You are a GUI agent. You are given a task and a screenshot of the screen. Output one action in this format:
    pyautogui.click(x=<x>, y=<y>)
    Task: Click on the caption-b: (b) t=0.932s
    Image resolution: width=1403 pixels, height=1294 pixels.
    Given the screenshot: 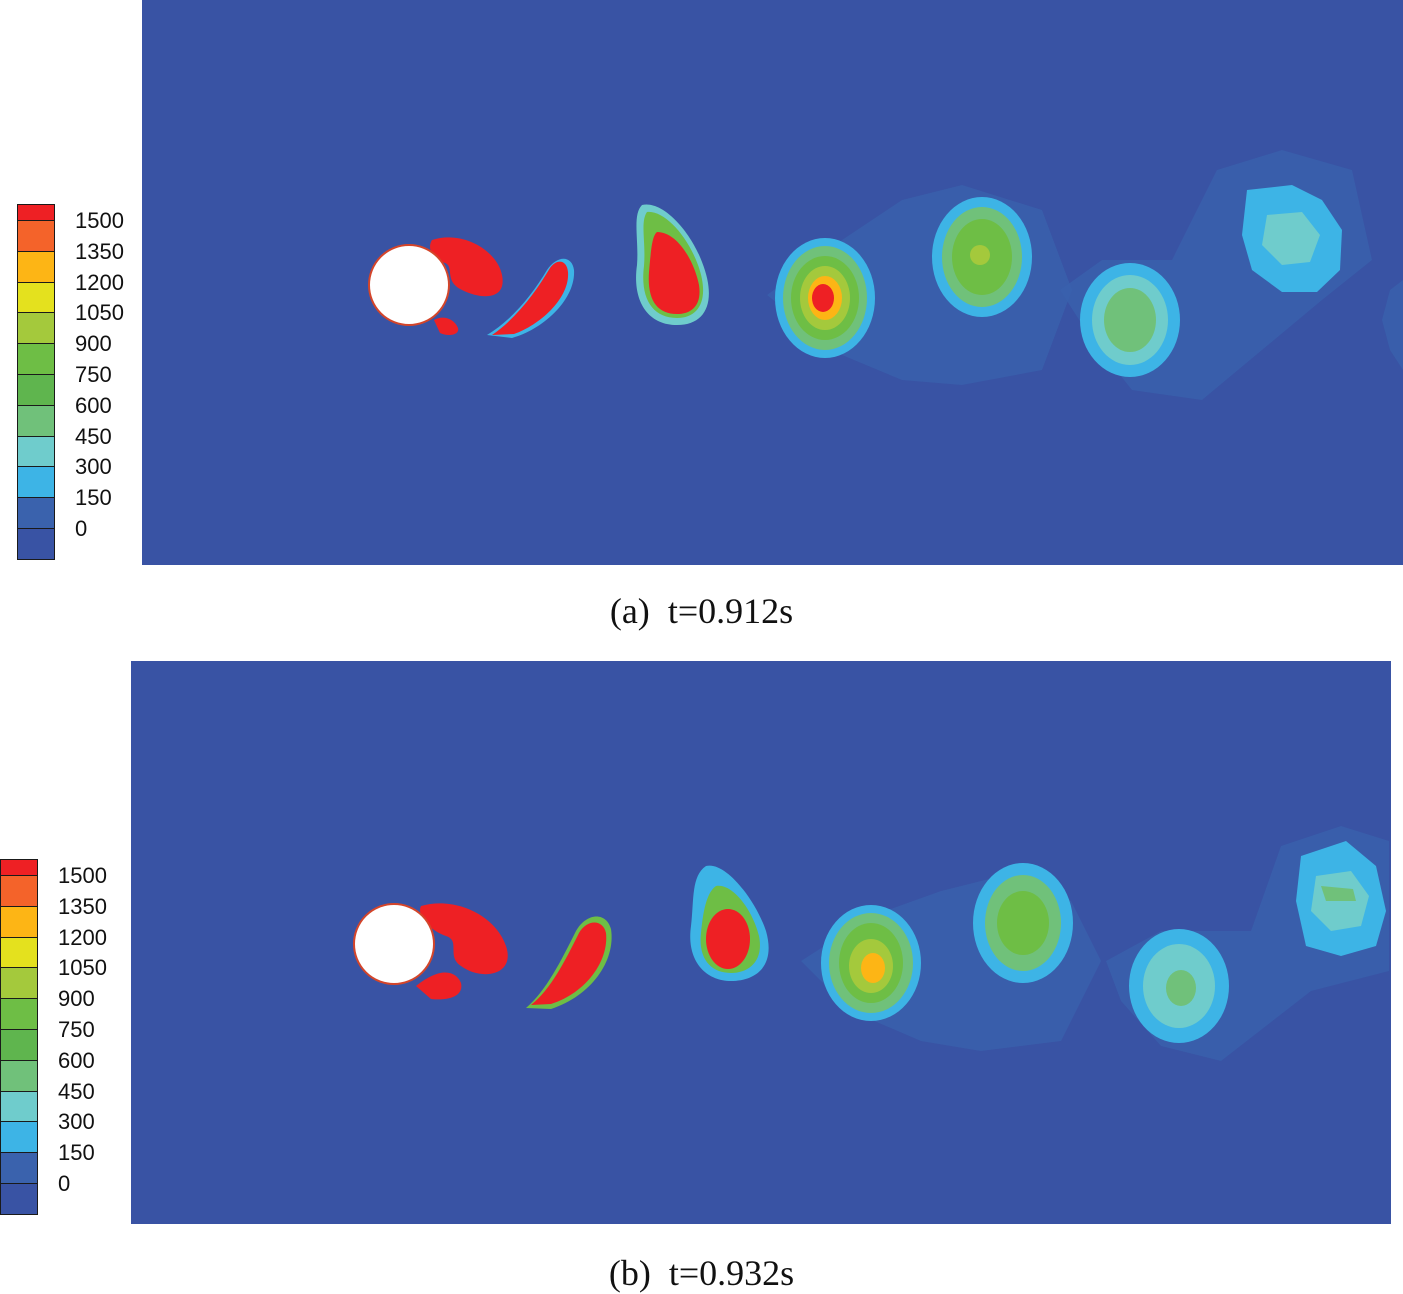 What is the action you would take?
    pyautogui.click(x=701, y=1273)
    